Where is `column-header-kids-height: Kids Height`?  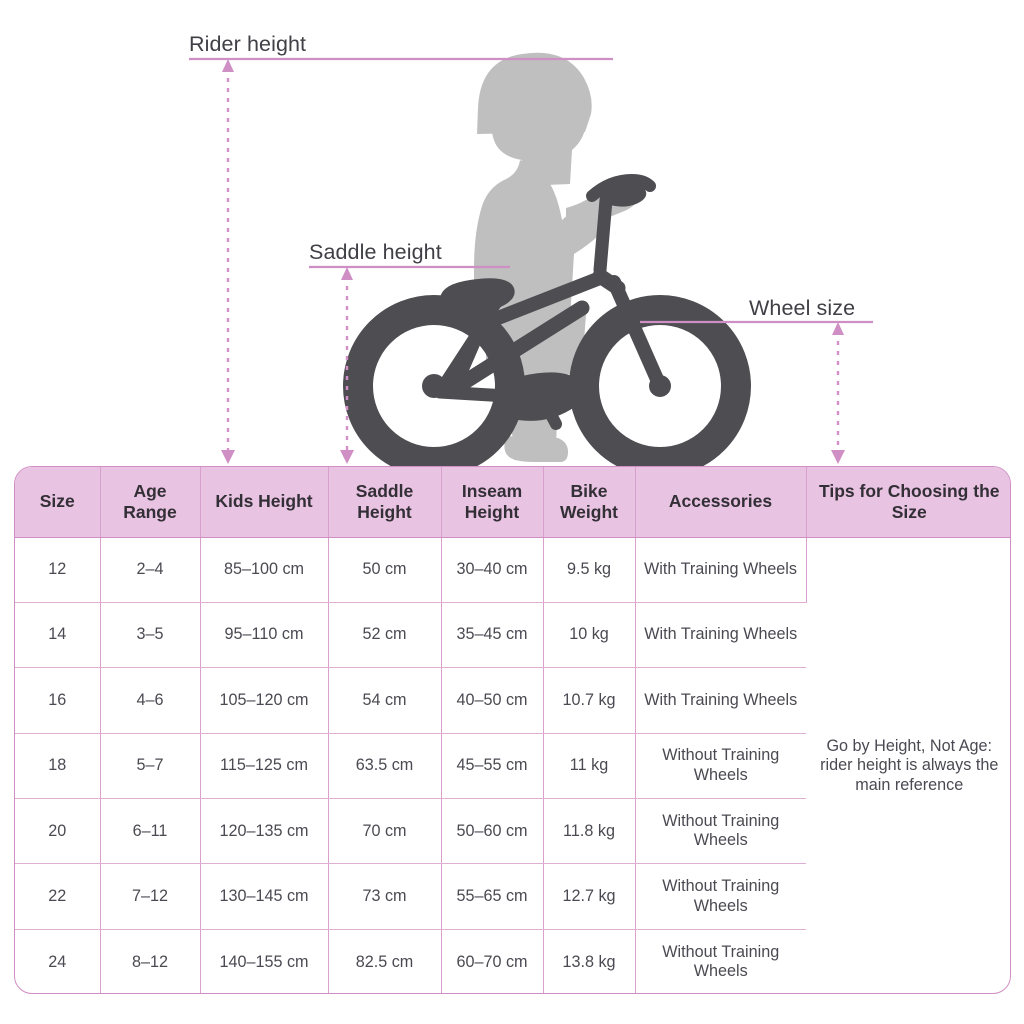
column-header-kids-height: Kids Height is located at coordinates (264, 502).